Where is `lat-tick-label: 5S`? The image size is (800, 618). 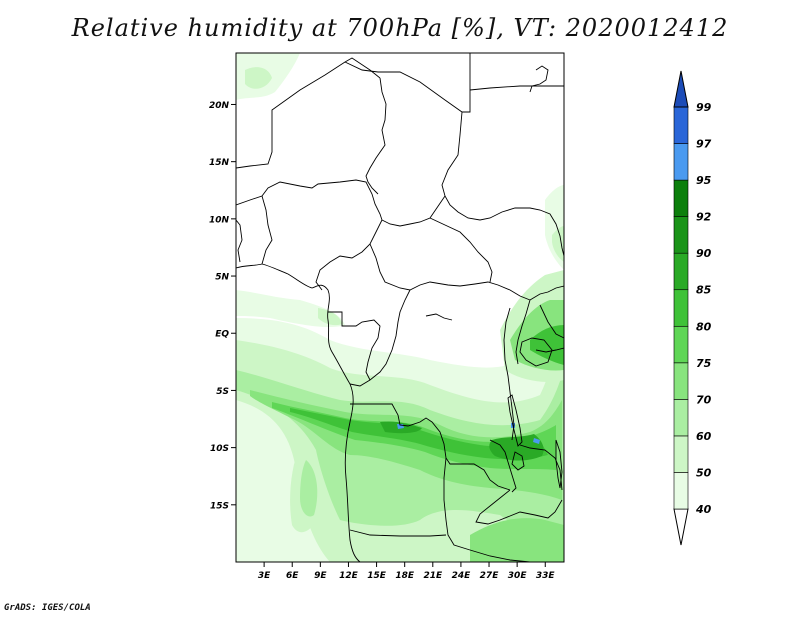 lat-tick-label: 5S is located at coordinates (222, 392).